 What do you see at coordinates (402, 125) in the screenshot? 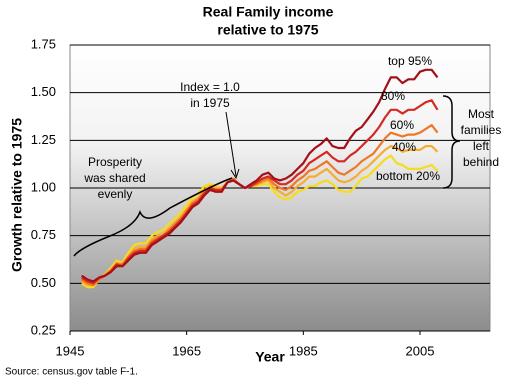
I see `series-label: 60%` at bounding box center [402, 125].